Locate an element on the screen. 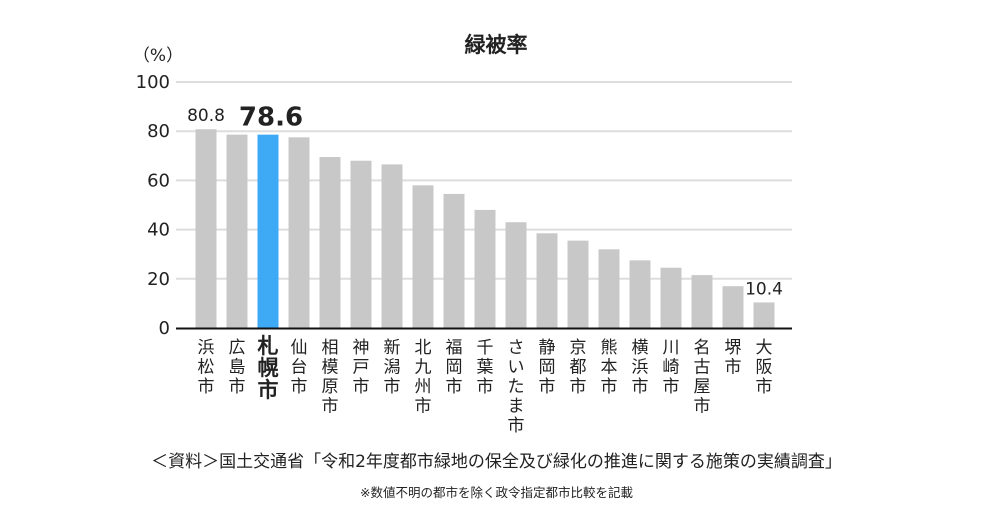 Image resolution: width=993 pixels, height=522 pixels. chart-title: 緑被率 is located at coordinates (496, 45).